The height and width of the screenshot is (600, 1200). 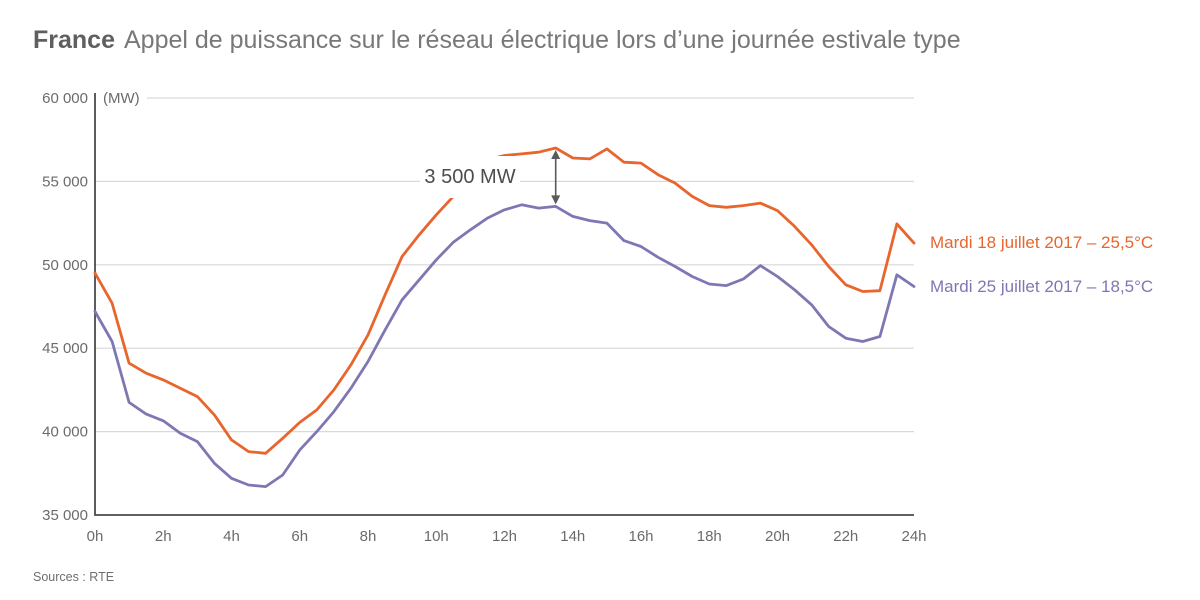 What do you see at coordinates (556, 155) in the screenshot?
I see `delta-arrow-head-up` at bounding box center [556, 155].